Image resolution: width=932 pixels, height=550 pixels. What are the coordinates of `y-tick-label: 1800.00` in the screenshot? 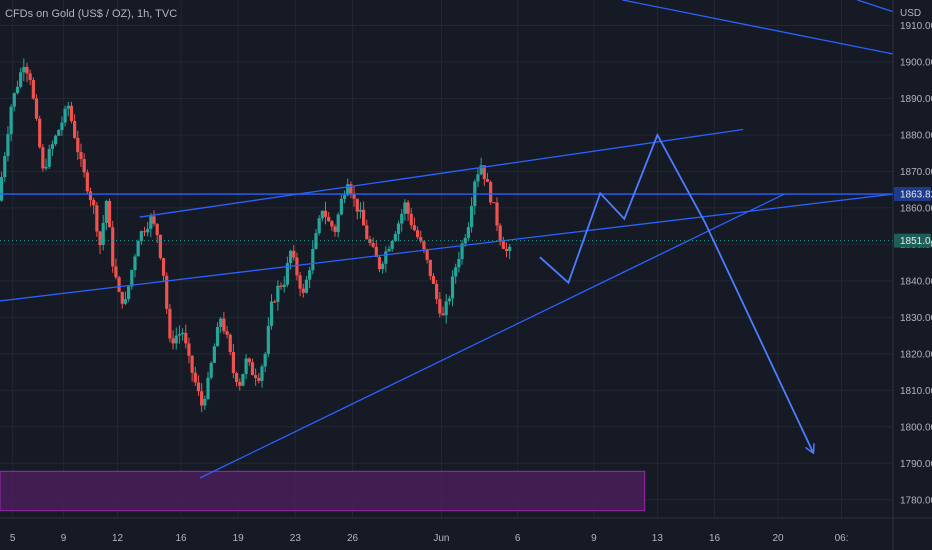 It's located at (916, 427).